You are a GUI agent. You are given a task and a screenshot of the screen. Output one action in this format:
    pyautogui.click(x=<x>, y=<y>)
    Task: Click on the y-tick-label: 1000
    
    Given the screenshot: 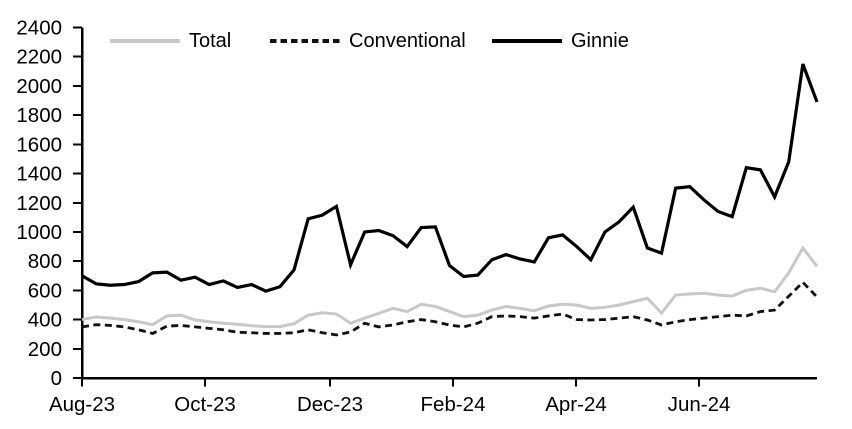 What is the action you would take?
    pyautogui.click(x=39, y=232)
    